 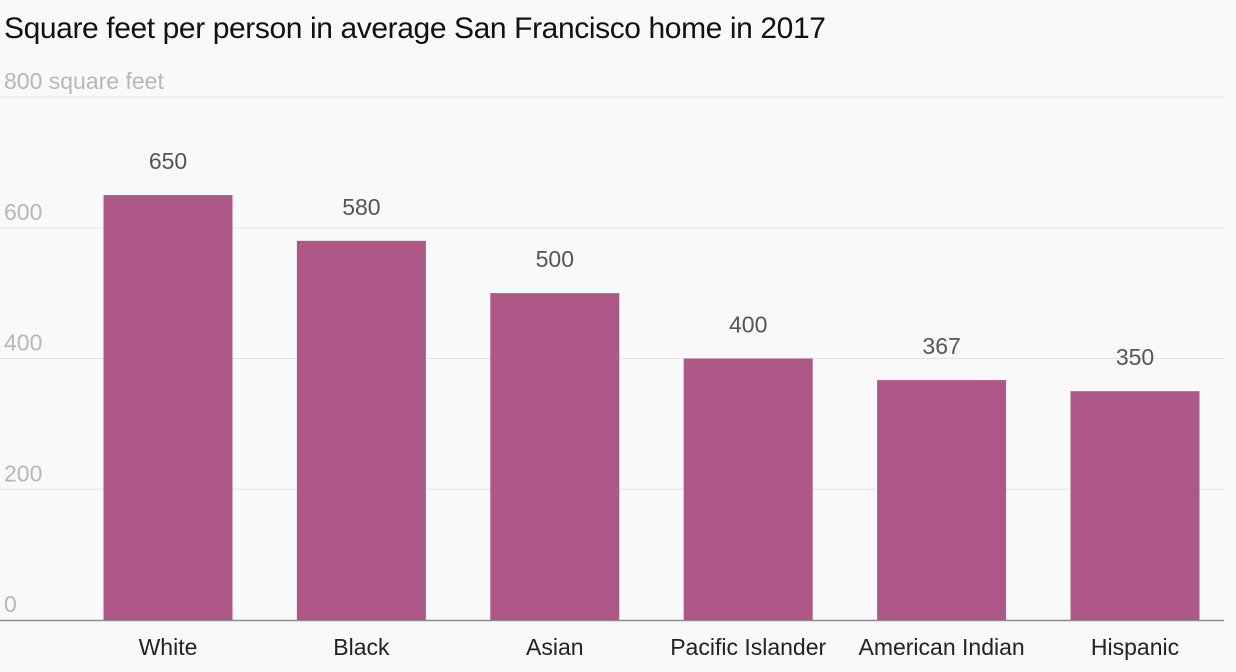 I want to click on x-category-label: Pacific Islander, so click(x=748, y=647).